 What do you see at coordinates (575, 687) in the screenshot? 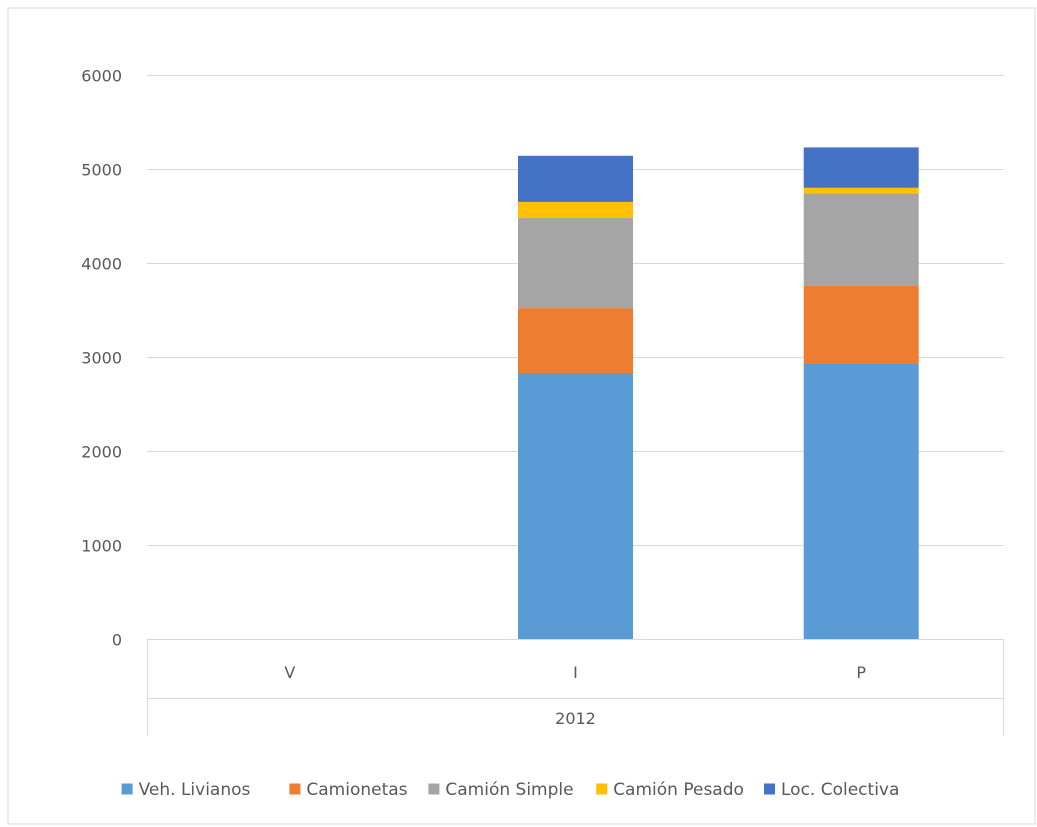
I see `x-axis: V I P 2012` at bounding box center [575, 687].